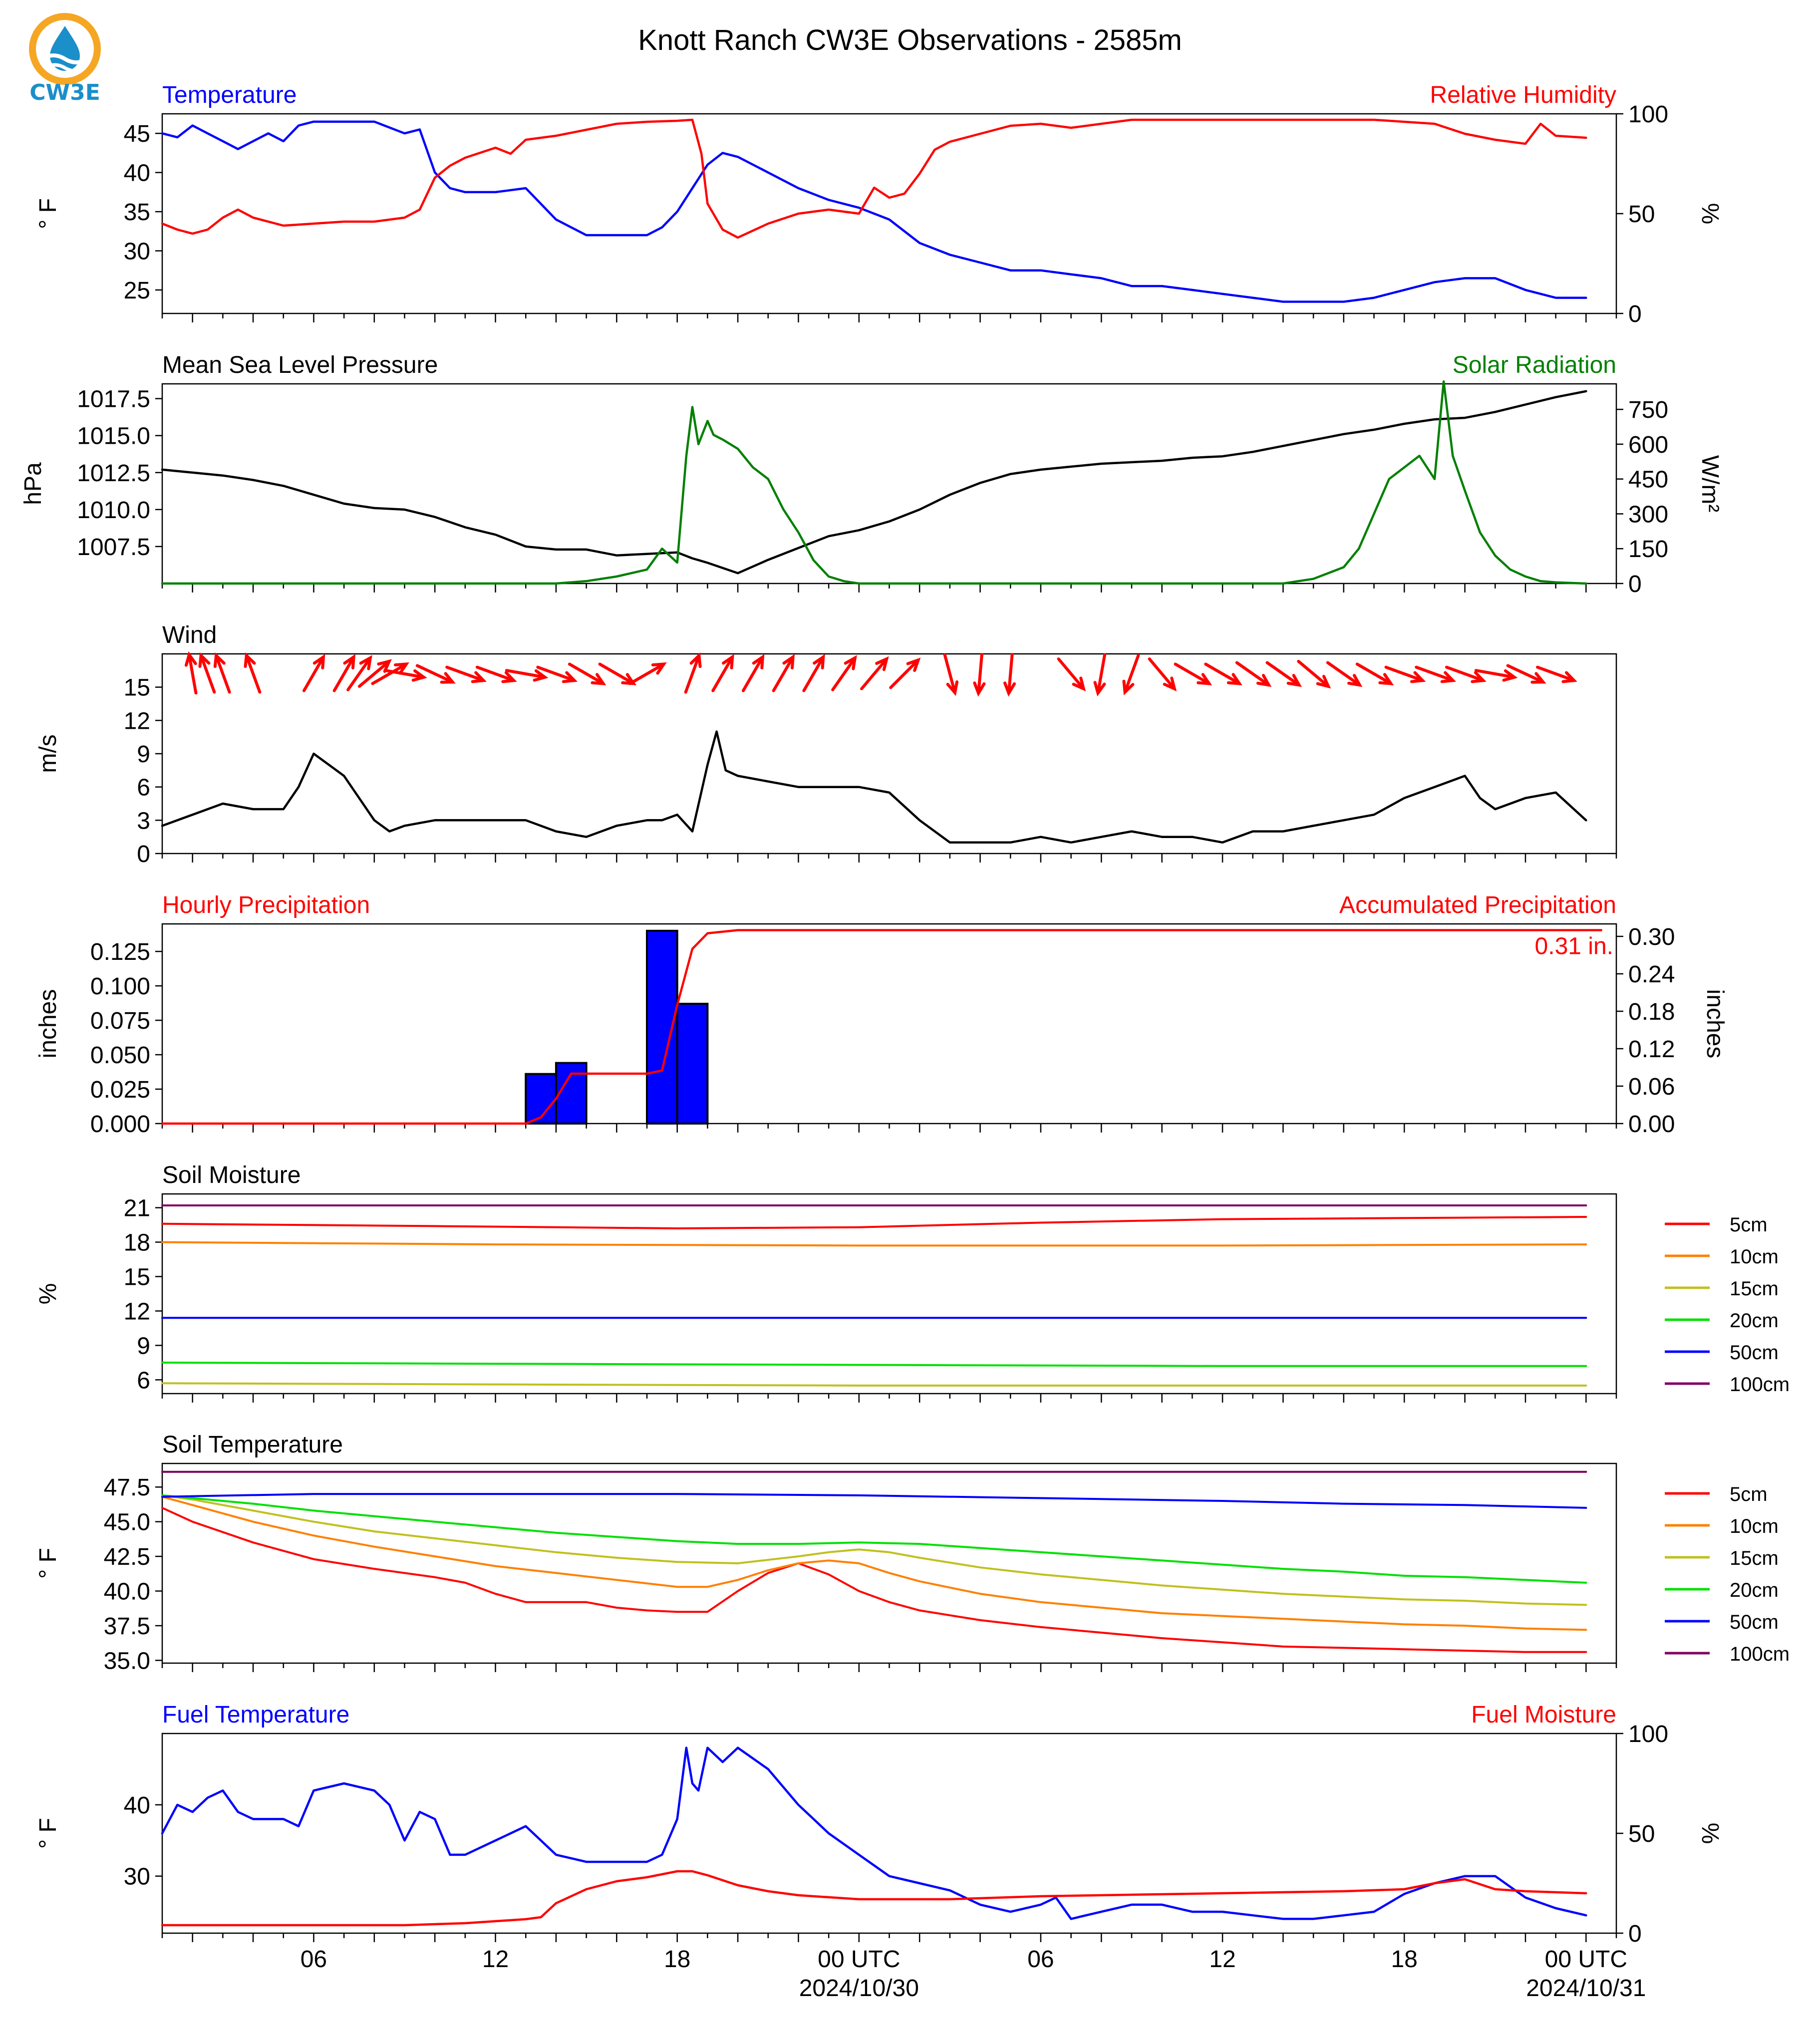 The width and height of the screenshot is (1820, 2028). I want to click on series-line-humidity, so click(874, 1898).